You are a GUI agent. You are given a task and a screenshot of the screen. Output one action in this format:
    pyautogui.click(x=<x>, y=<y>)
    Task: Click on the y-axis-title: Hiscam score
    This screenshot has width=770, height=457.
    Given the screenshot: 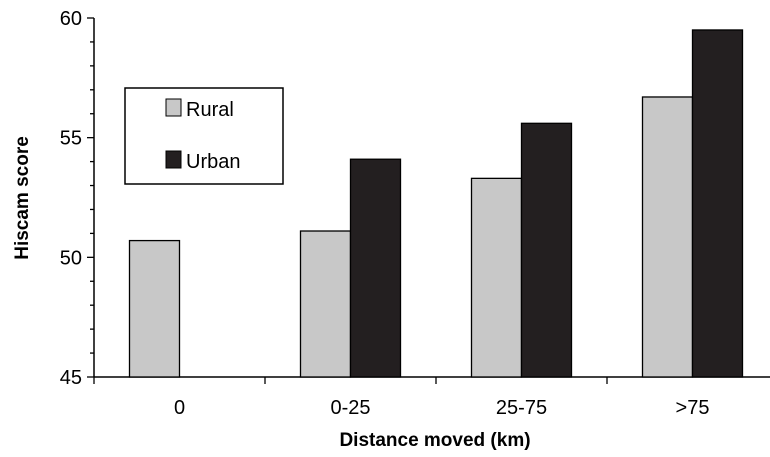 What is the action you would take?
    pyautogui.click(x=22, y=198)
    